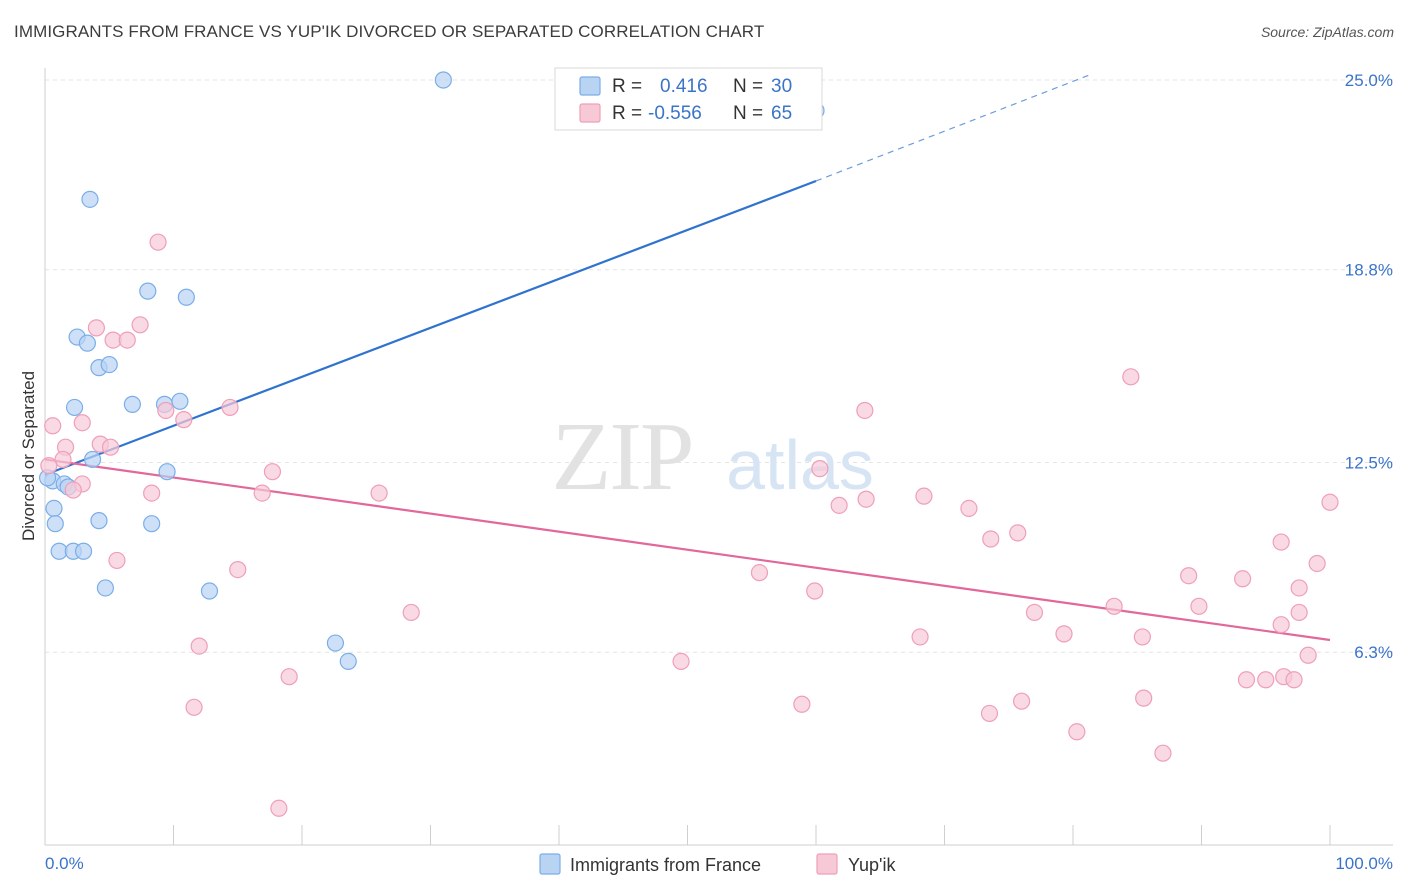  Describe the element at coordinates (1327, 32) in the screenshot. I see `source-label: Source: ZipAtlas.com` at that location.